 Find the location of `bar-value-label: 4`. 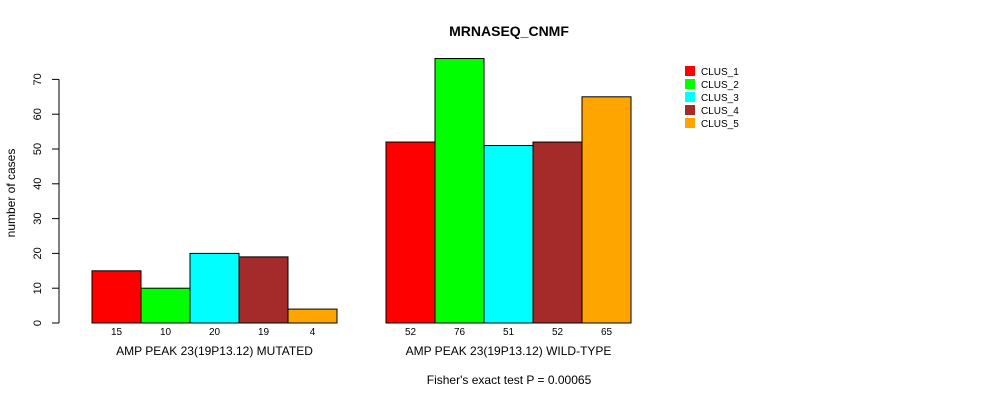

bar-value-label: 4 is located at coordinates (313, 332).